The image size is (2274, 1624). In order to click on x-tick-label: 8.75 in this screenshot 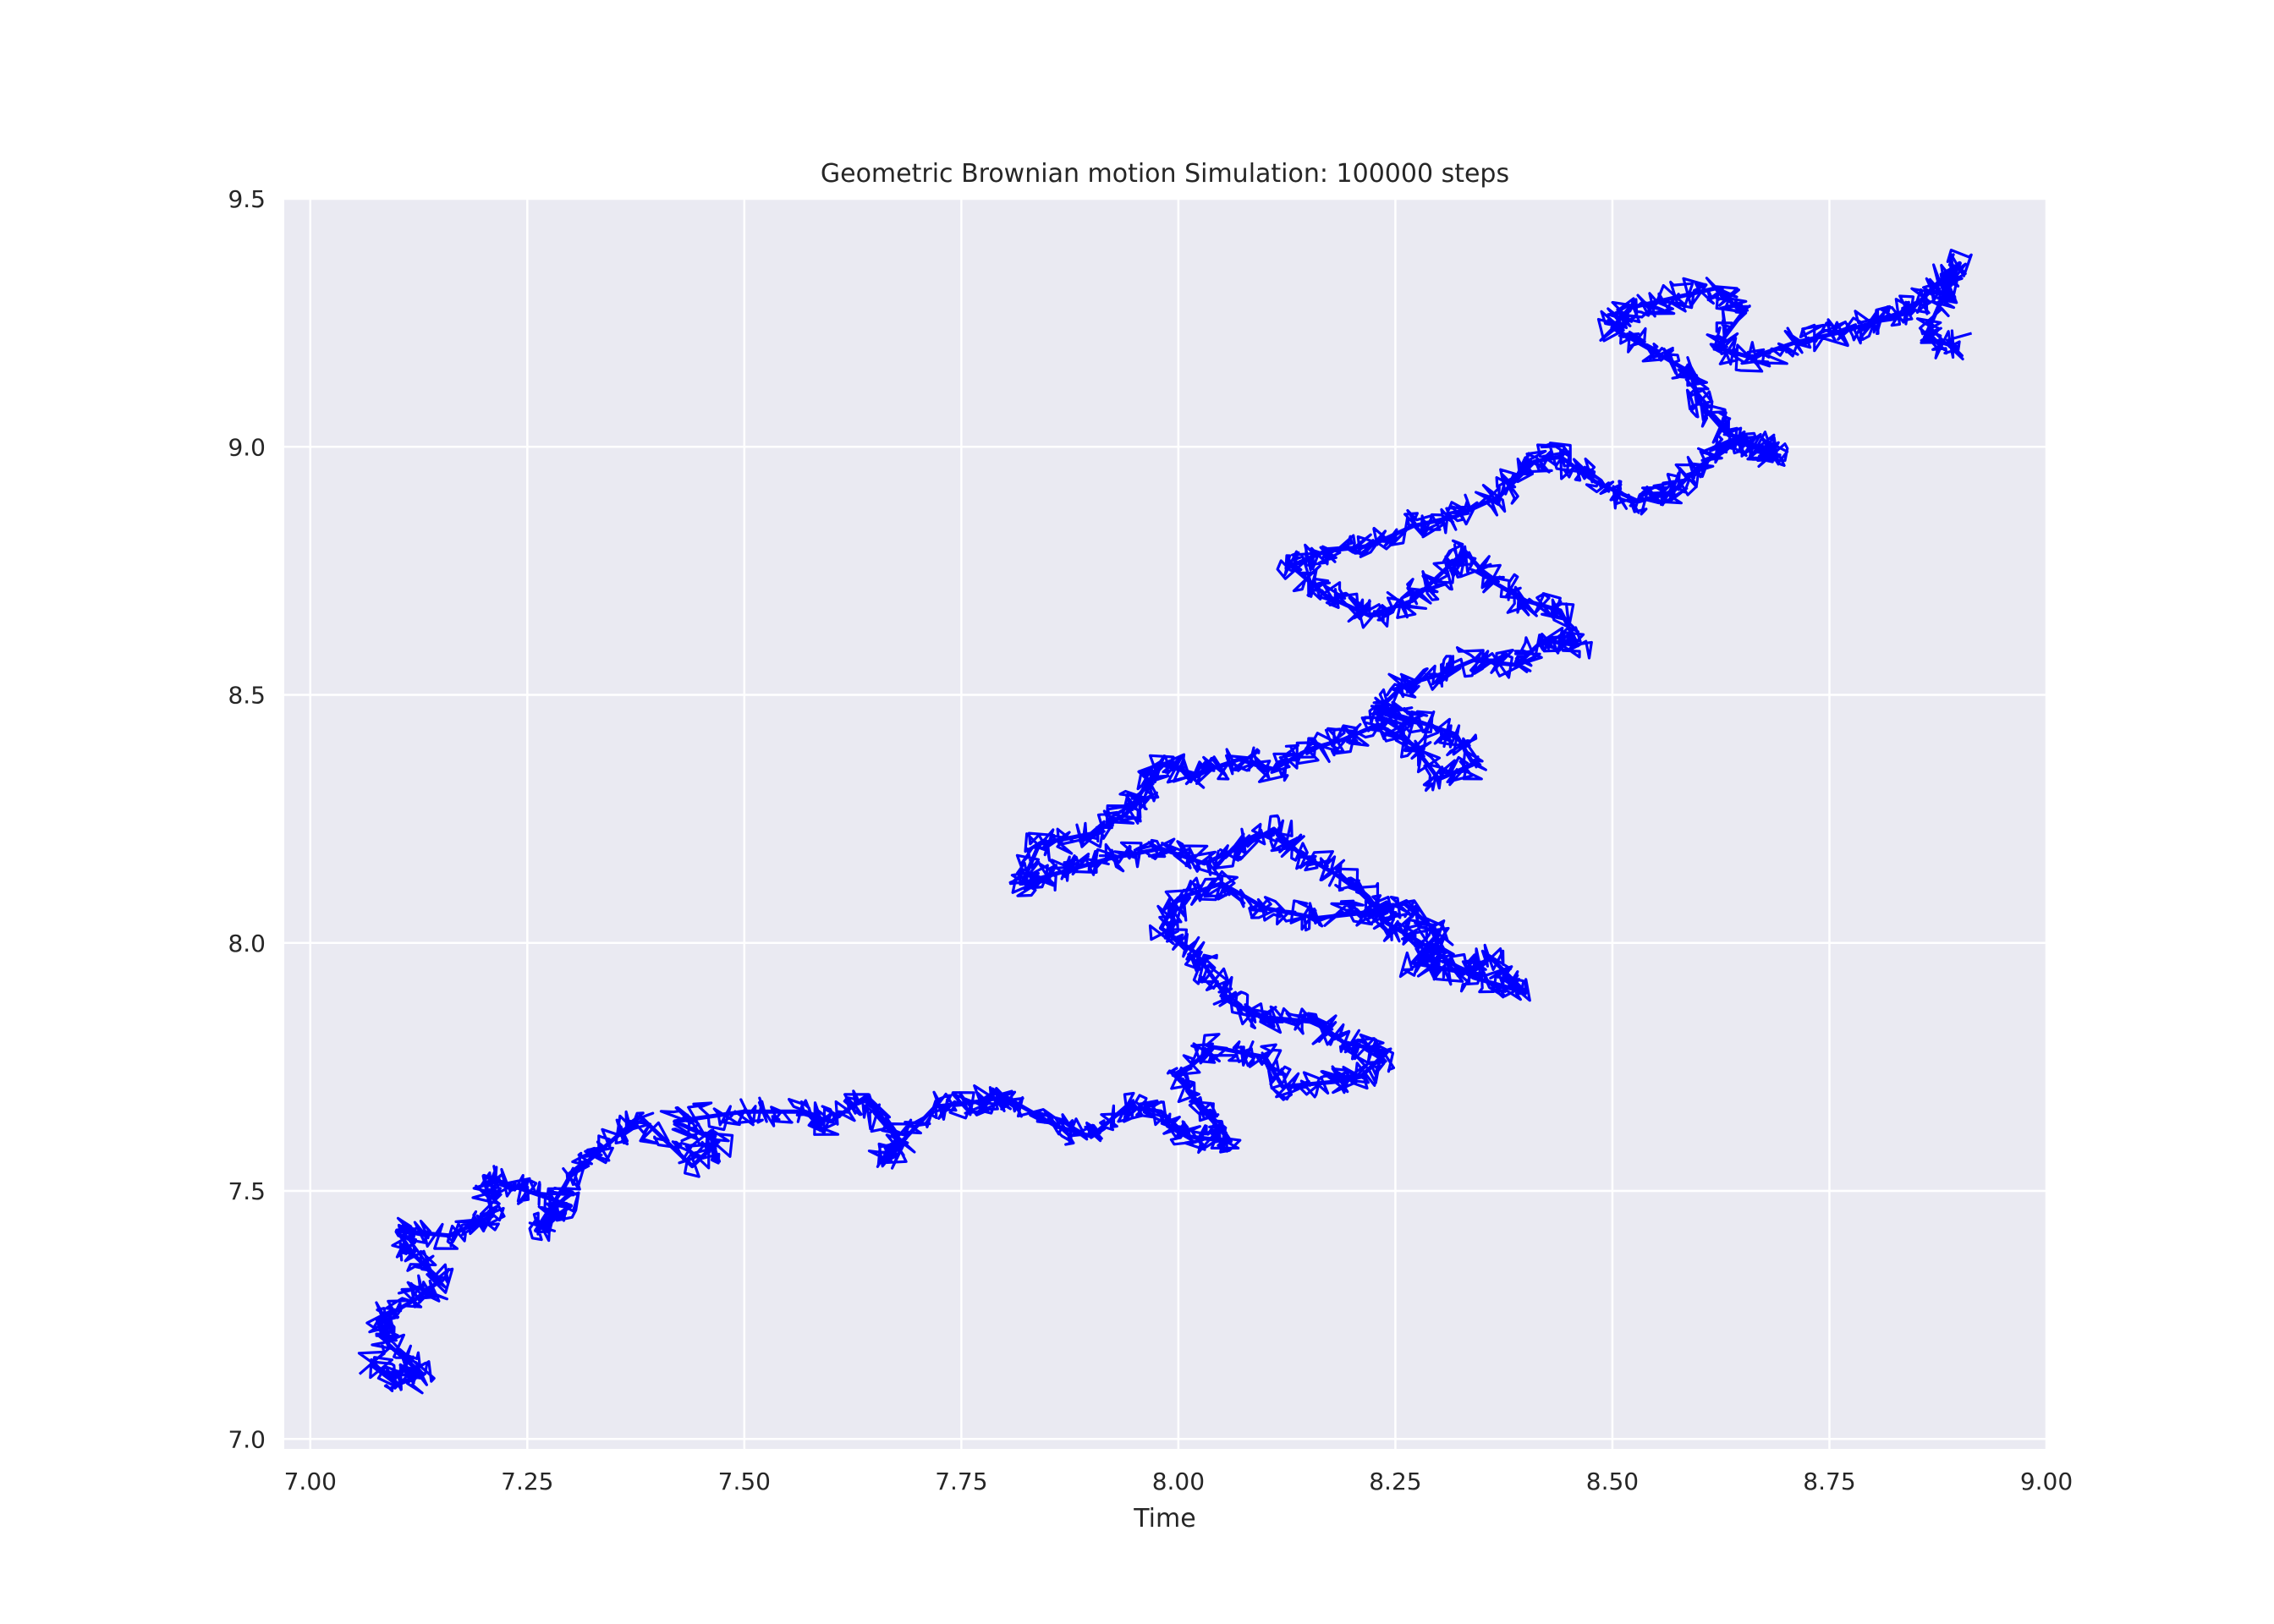, I will do `click(1829, 1482)`.